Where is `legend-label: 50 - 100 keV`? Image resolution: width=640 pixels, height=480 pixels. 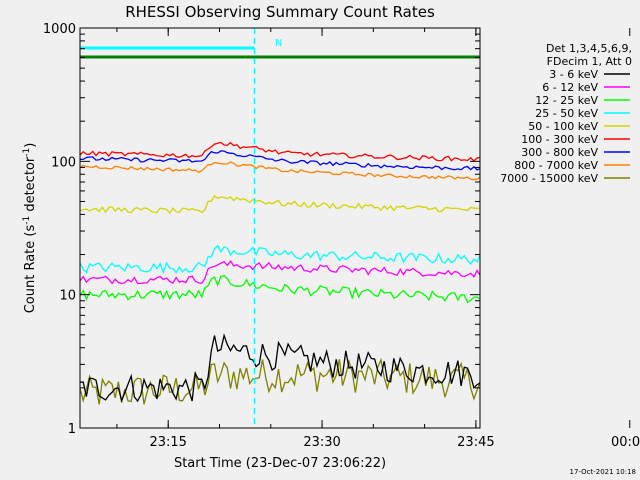
legend-label: 50 - 100 keV is located at coordinates (563, 126).